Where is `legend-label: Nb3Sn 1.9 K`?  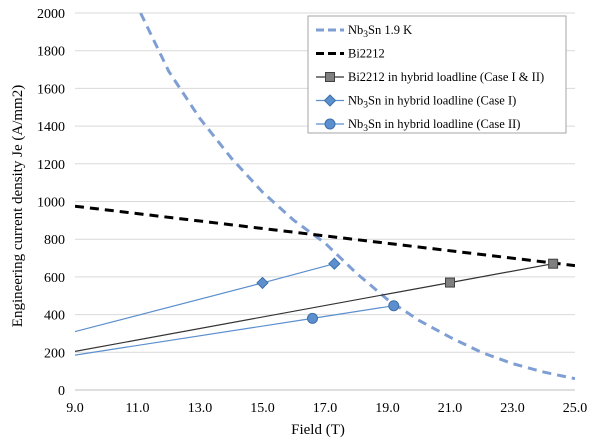
legend-label: Nb3Sn 1.9 K is located at coordinates (380, 31).